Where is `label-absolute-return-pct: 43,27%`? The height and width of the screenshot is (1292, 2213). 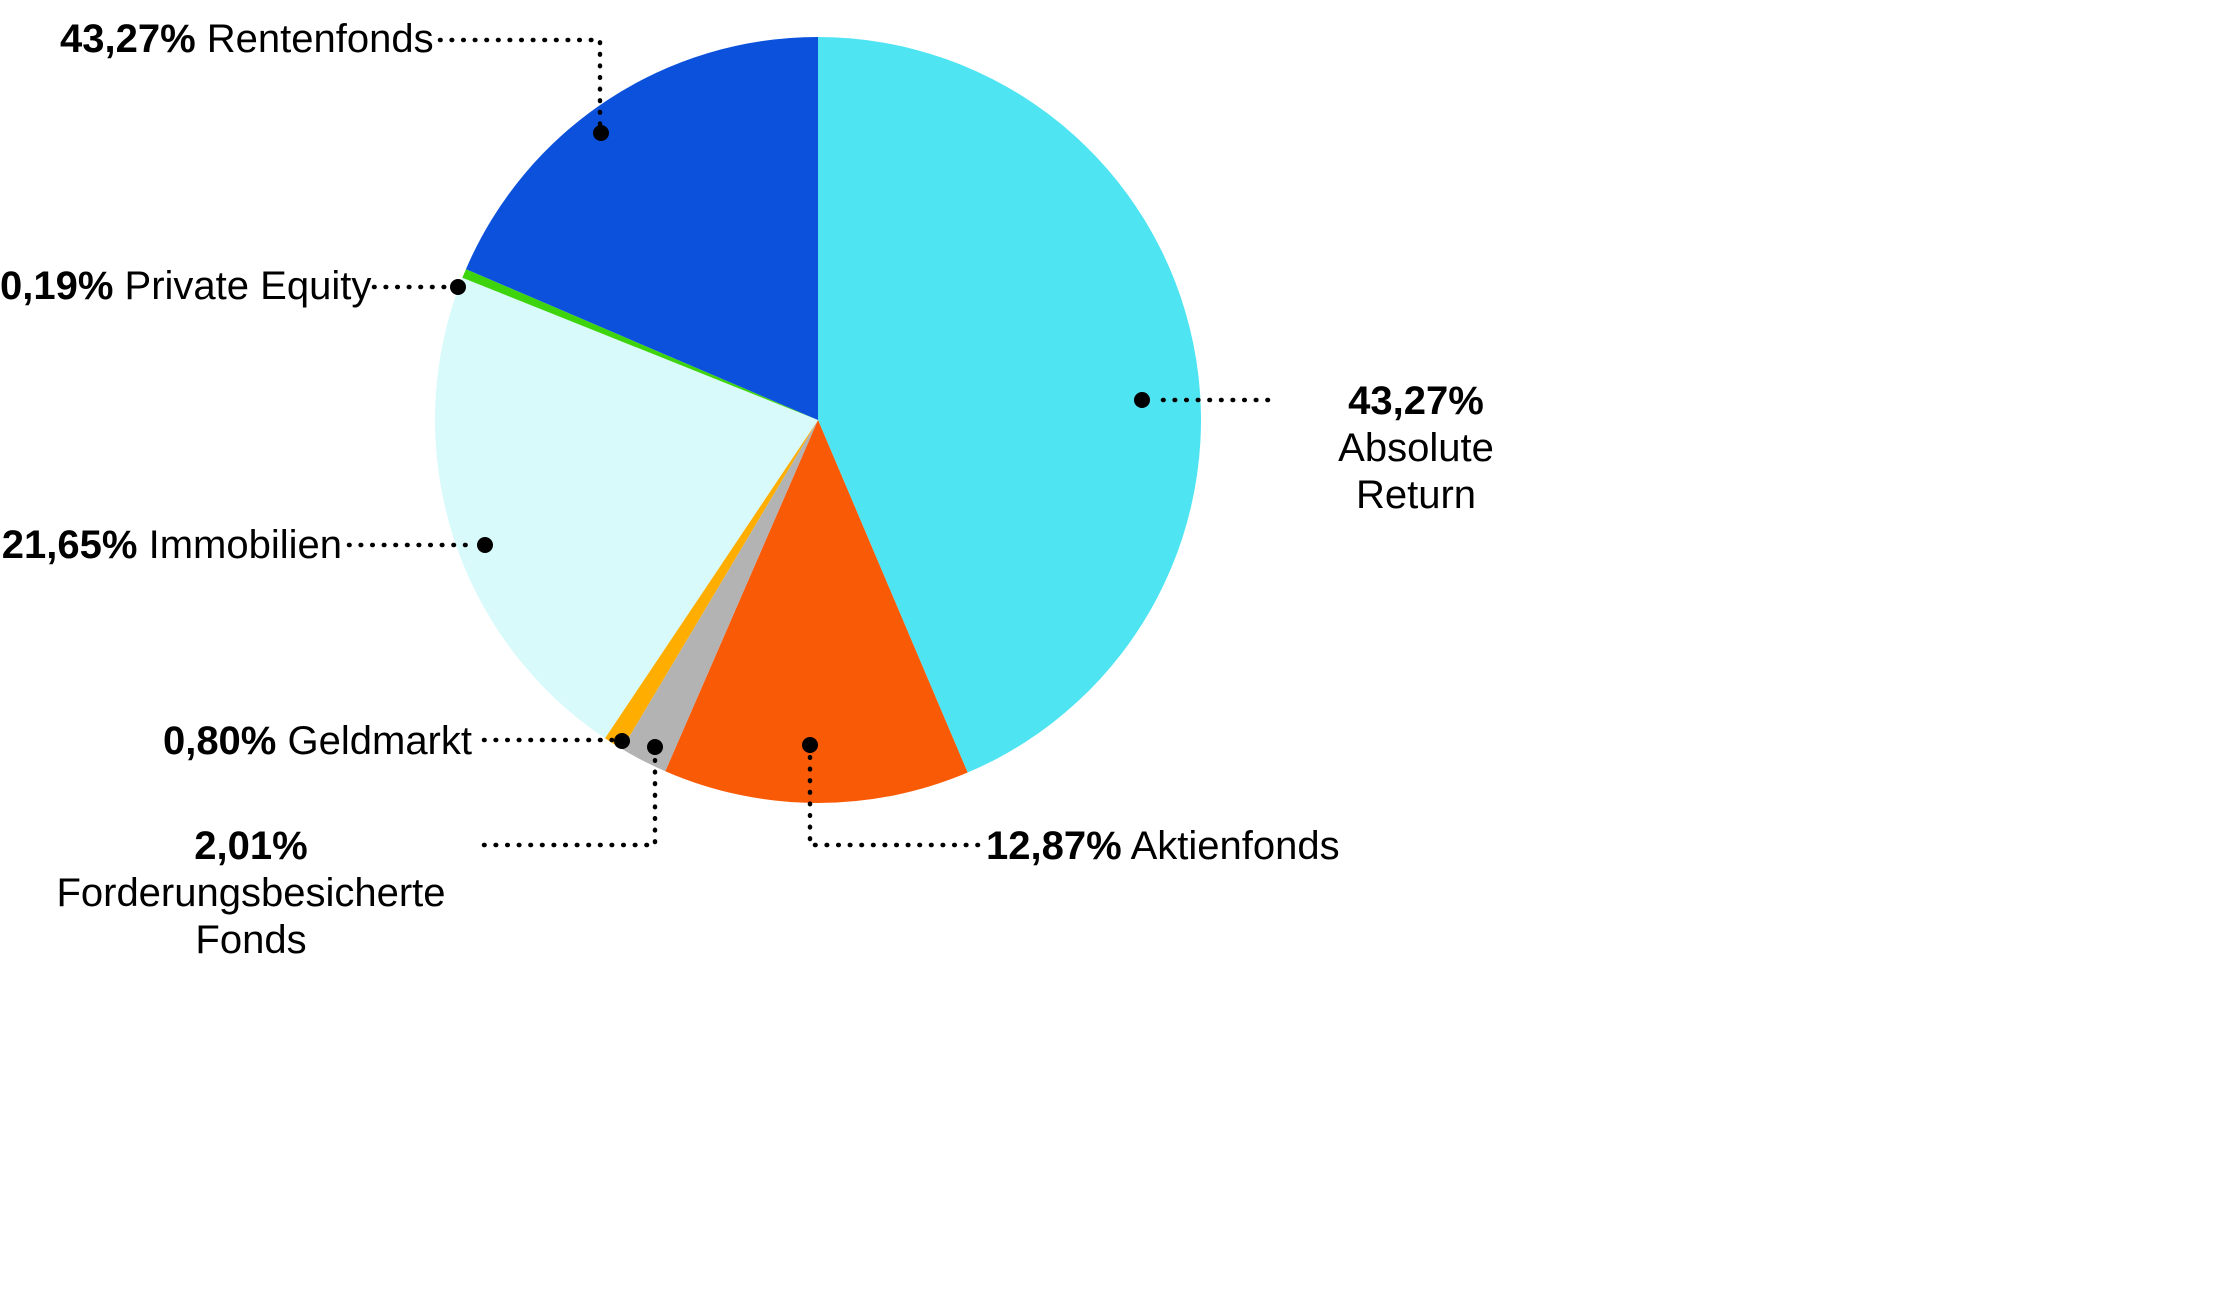 label-absolute-return-pct: 43,27% is located at coordinates (1416, 401).